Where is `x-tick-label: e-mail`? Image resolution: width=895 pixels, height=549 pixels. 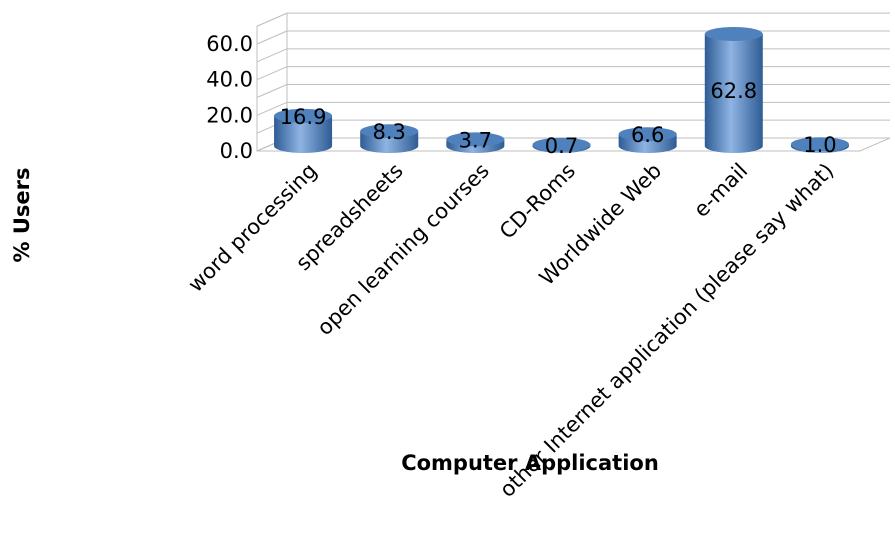 x-tick-label: e-mail is located at coordinates (720, 190).